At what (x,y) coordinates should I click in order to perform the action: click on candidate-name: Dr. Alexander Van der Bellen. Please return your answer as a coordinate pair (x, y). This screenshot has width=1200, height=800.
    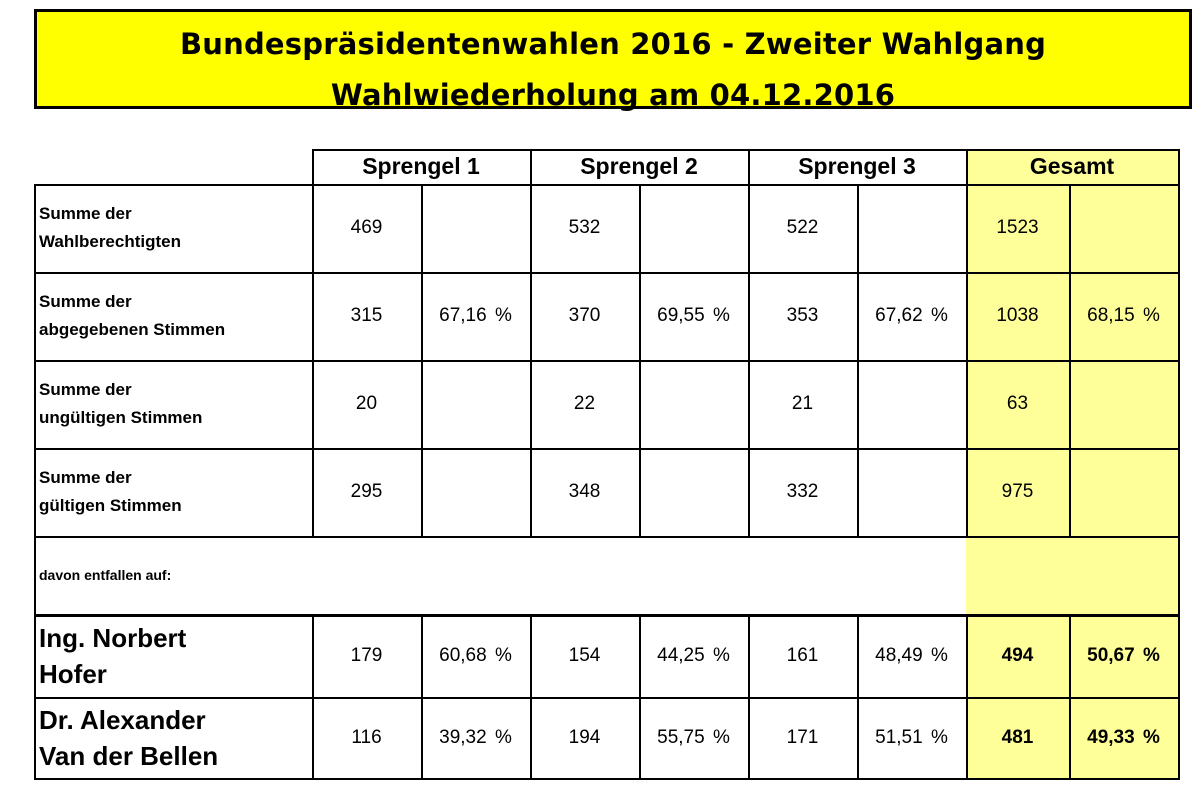
    Looking at the image, I should click on (129, 737).